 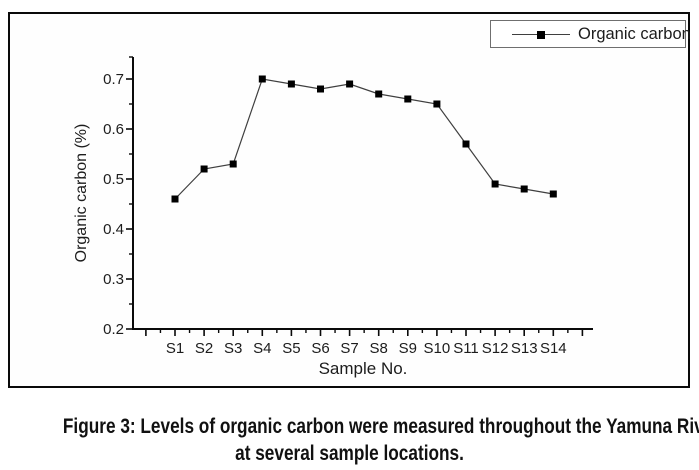 What do you see at coordinates (320, 348) in the screenshot?
I see `svg-text: S6` at bounding box center [320, 348].